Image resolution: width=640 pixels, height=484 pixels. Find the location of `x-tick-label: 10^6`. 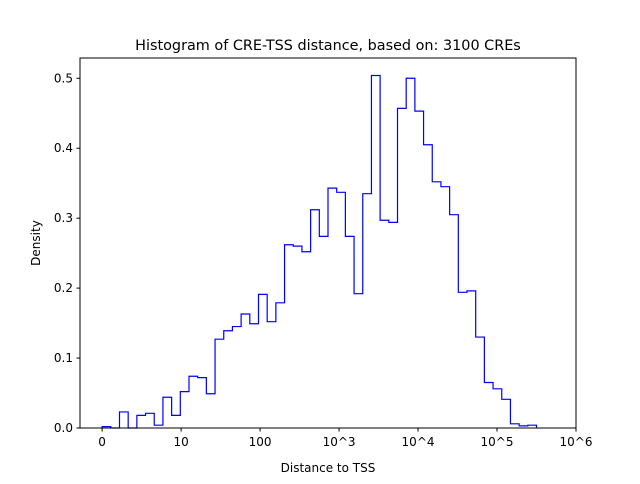

x-tick-label: 10^6 is located at coordinates (576, 442).